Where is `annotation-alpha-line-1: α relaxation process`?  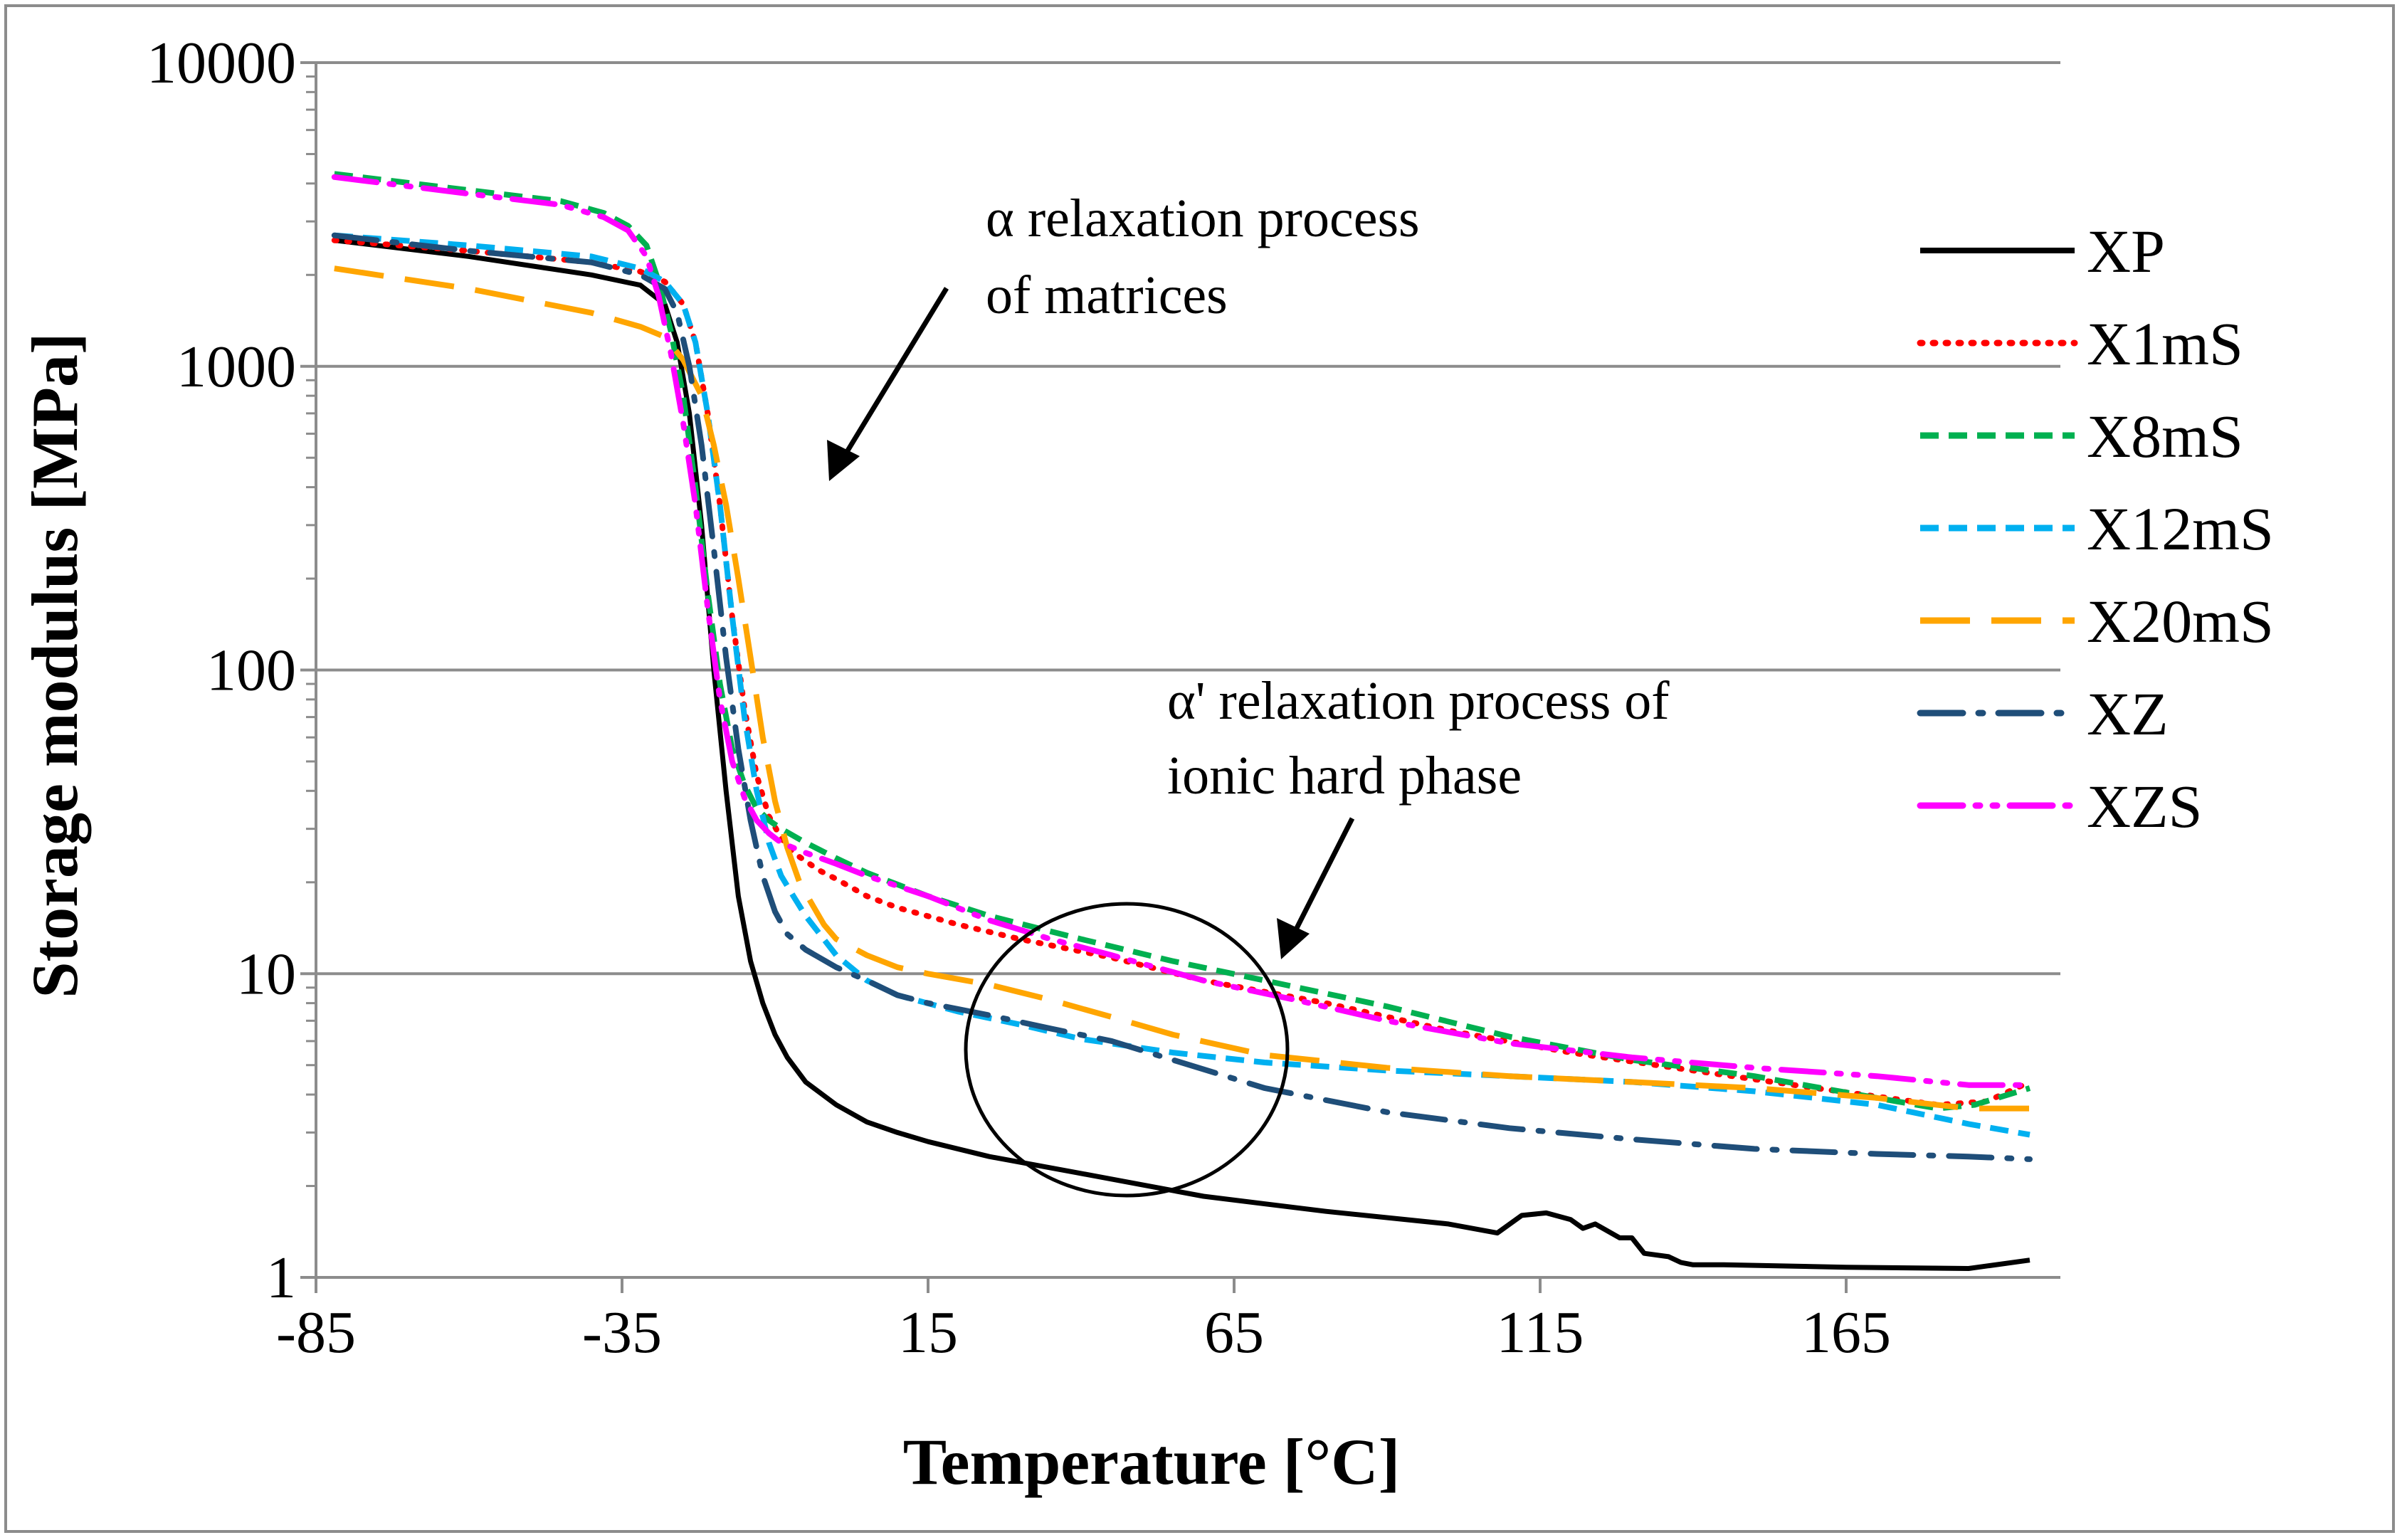 annotation-alpha-line-1: α relaxation process is located at coordinates (1203, 218).